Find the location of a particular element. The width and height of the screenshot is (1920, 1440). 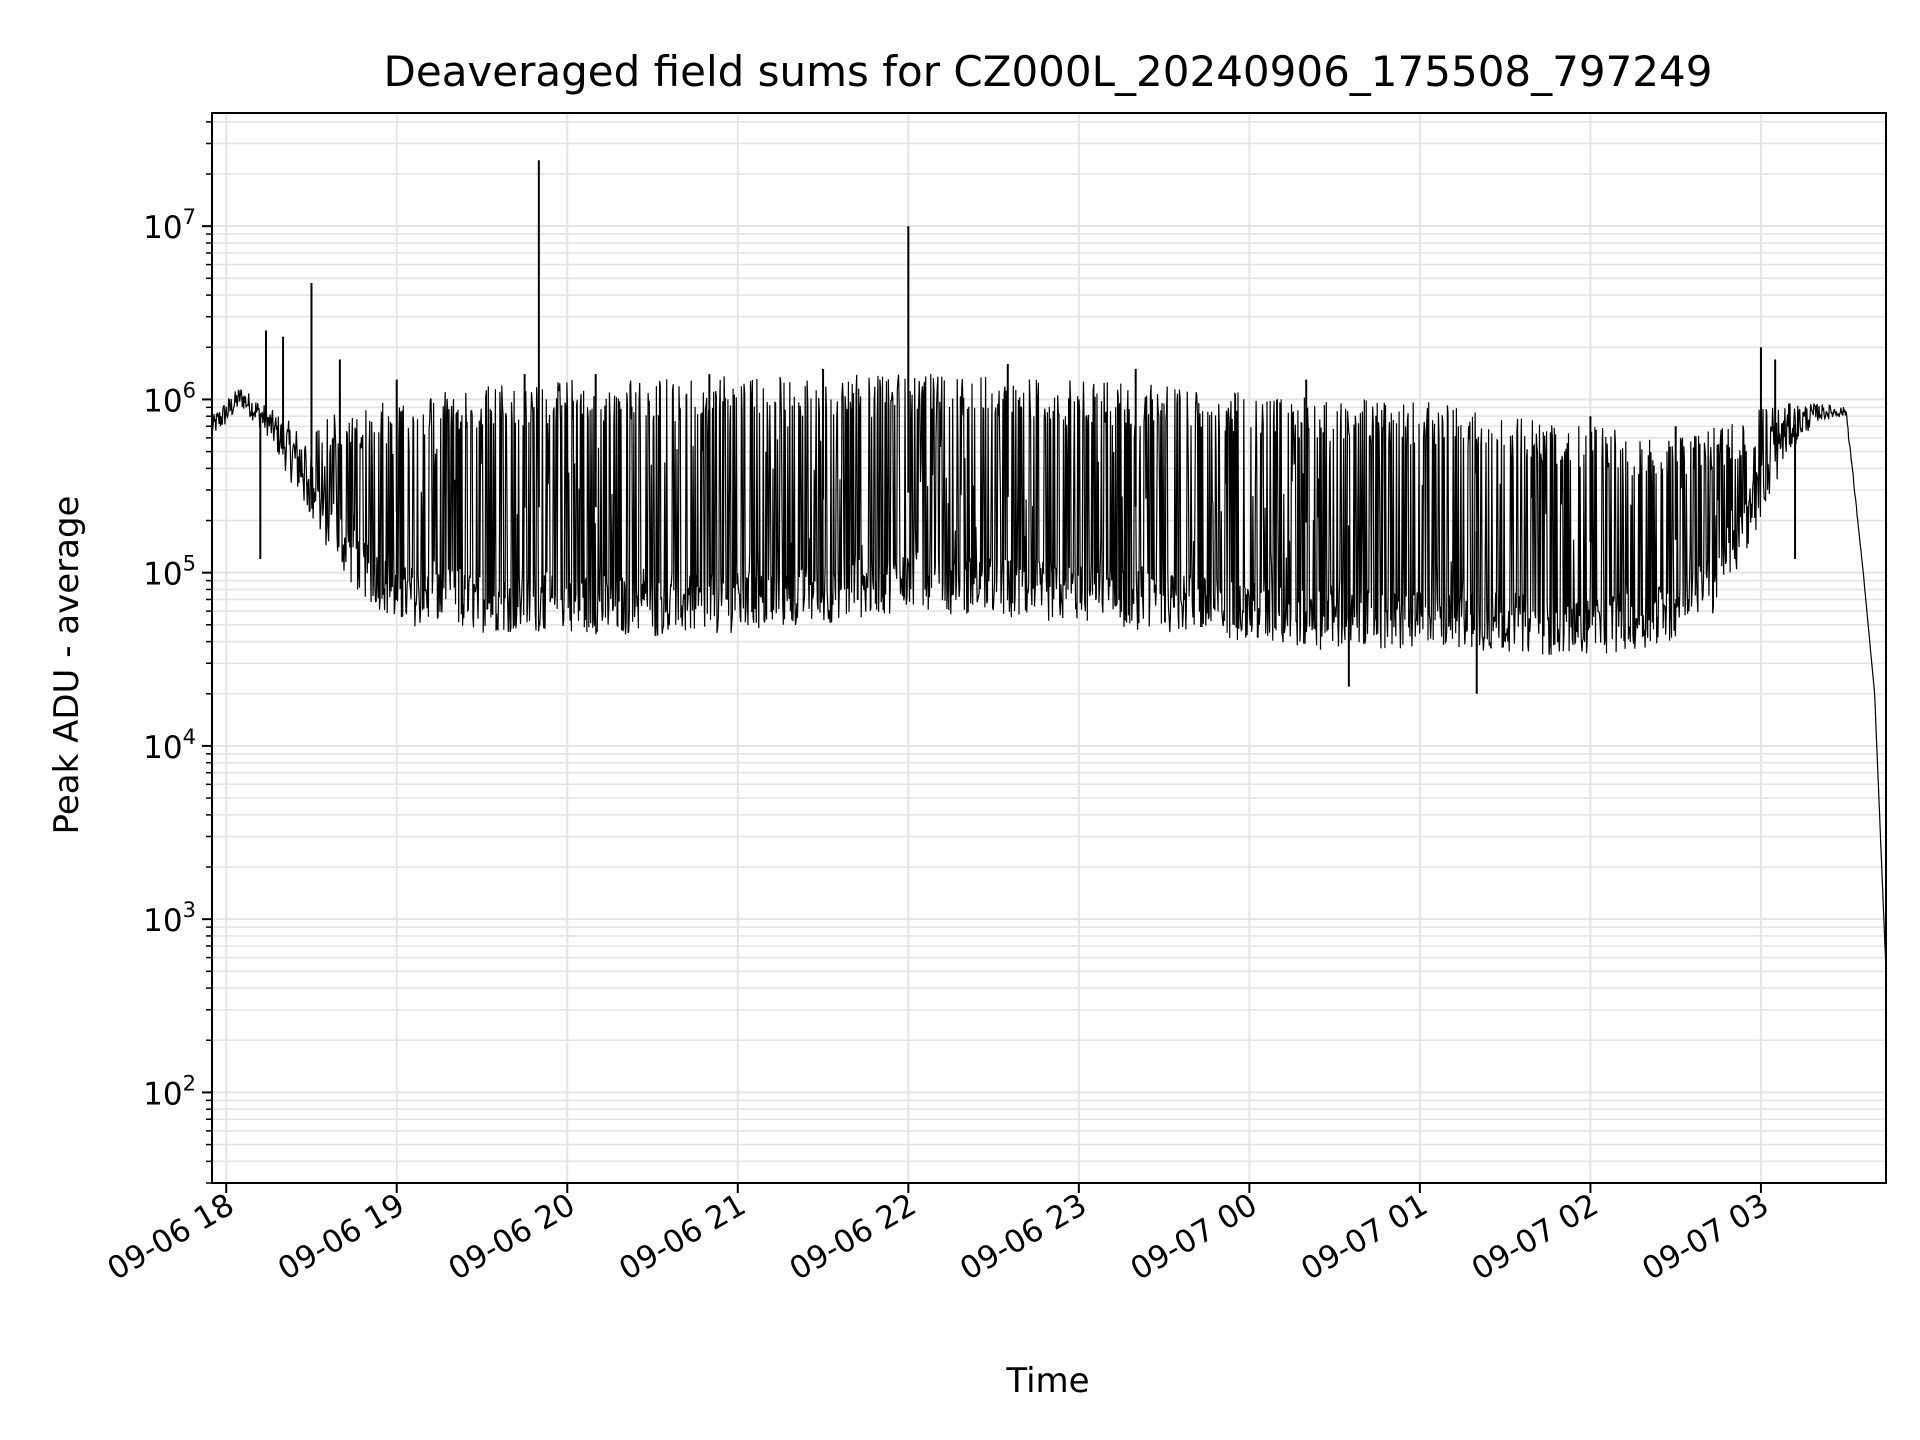

y-axis: 10² 10³ 10⁴ 10⁵ 10⁶ 10⁷ is located at coordinates (177, 652).